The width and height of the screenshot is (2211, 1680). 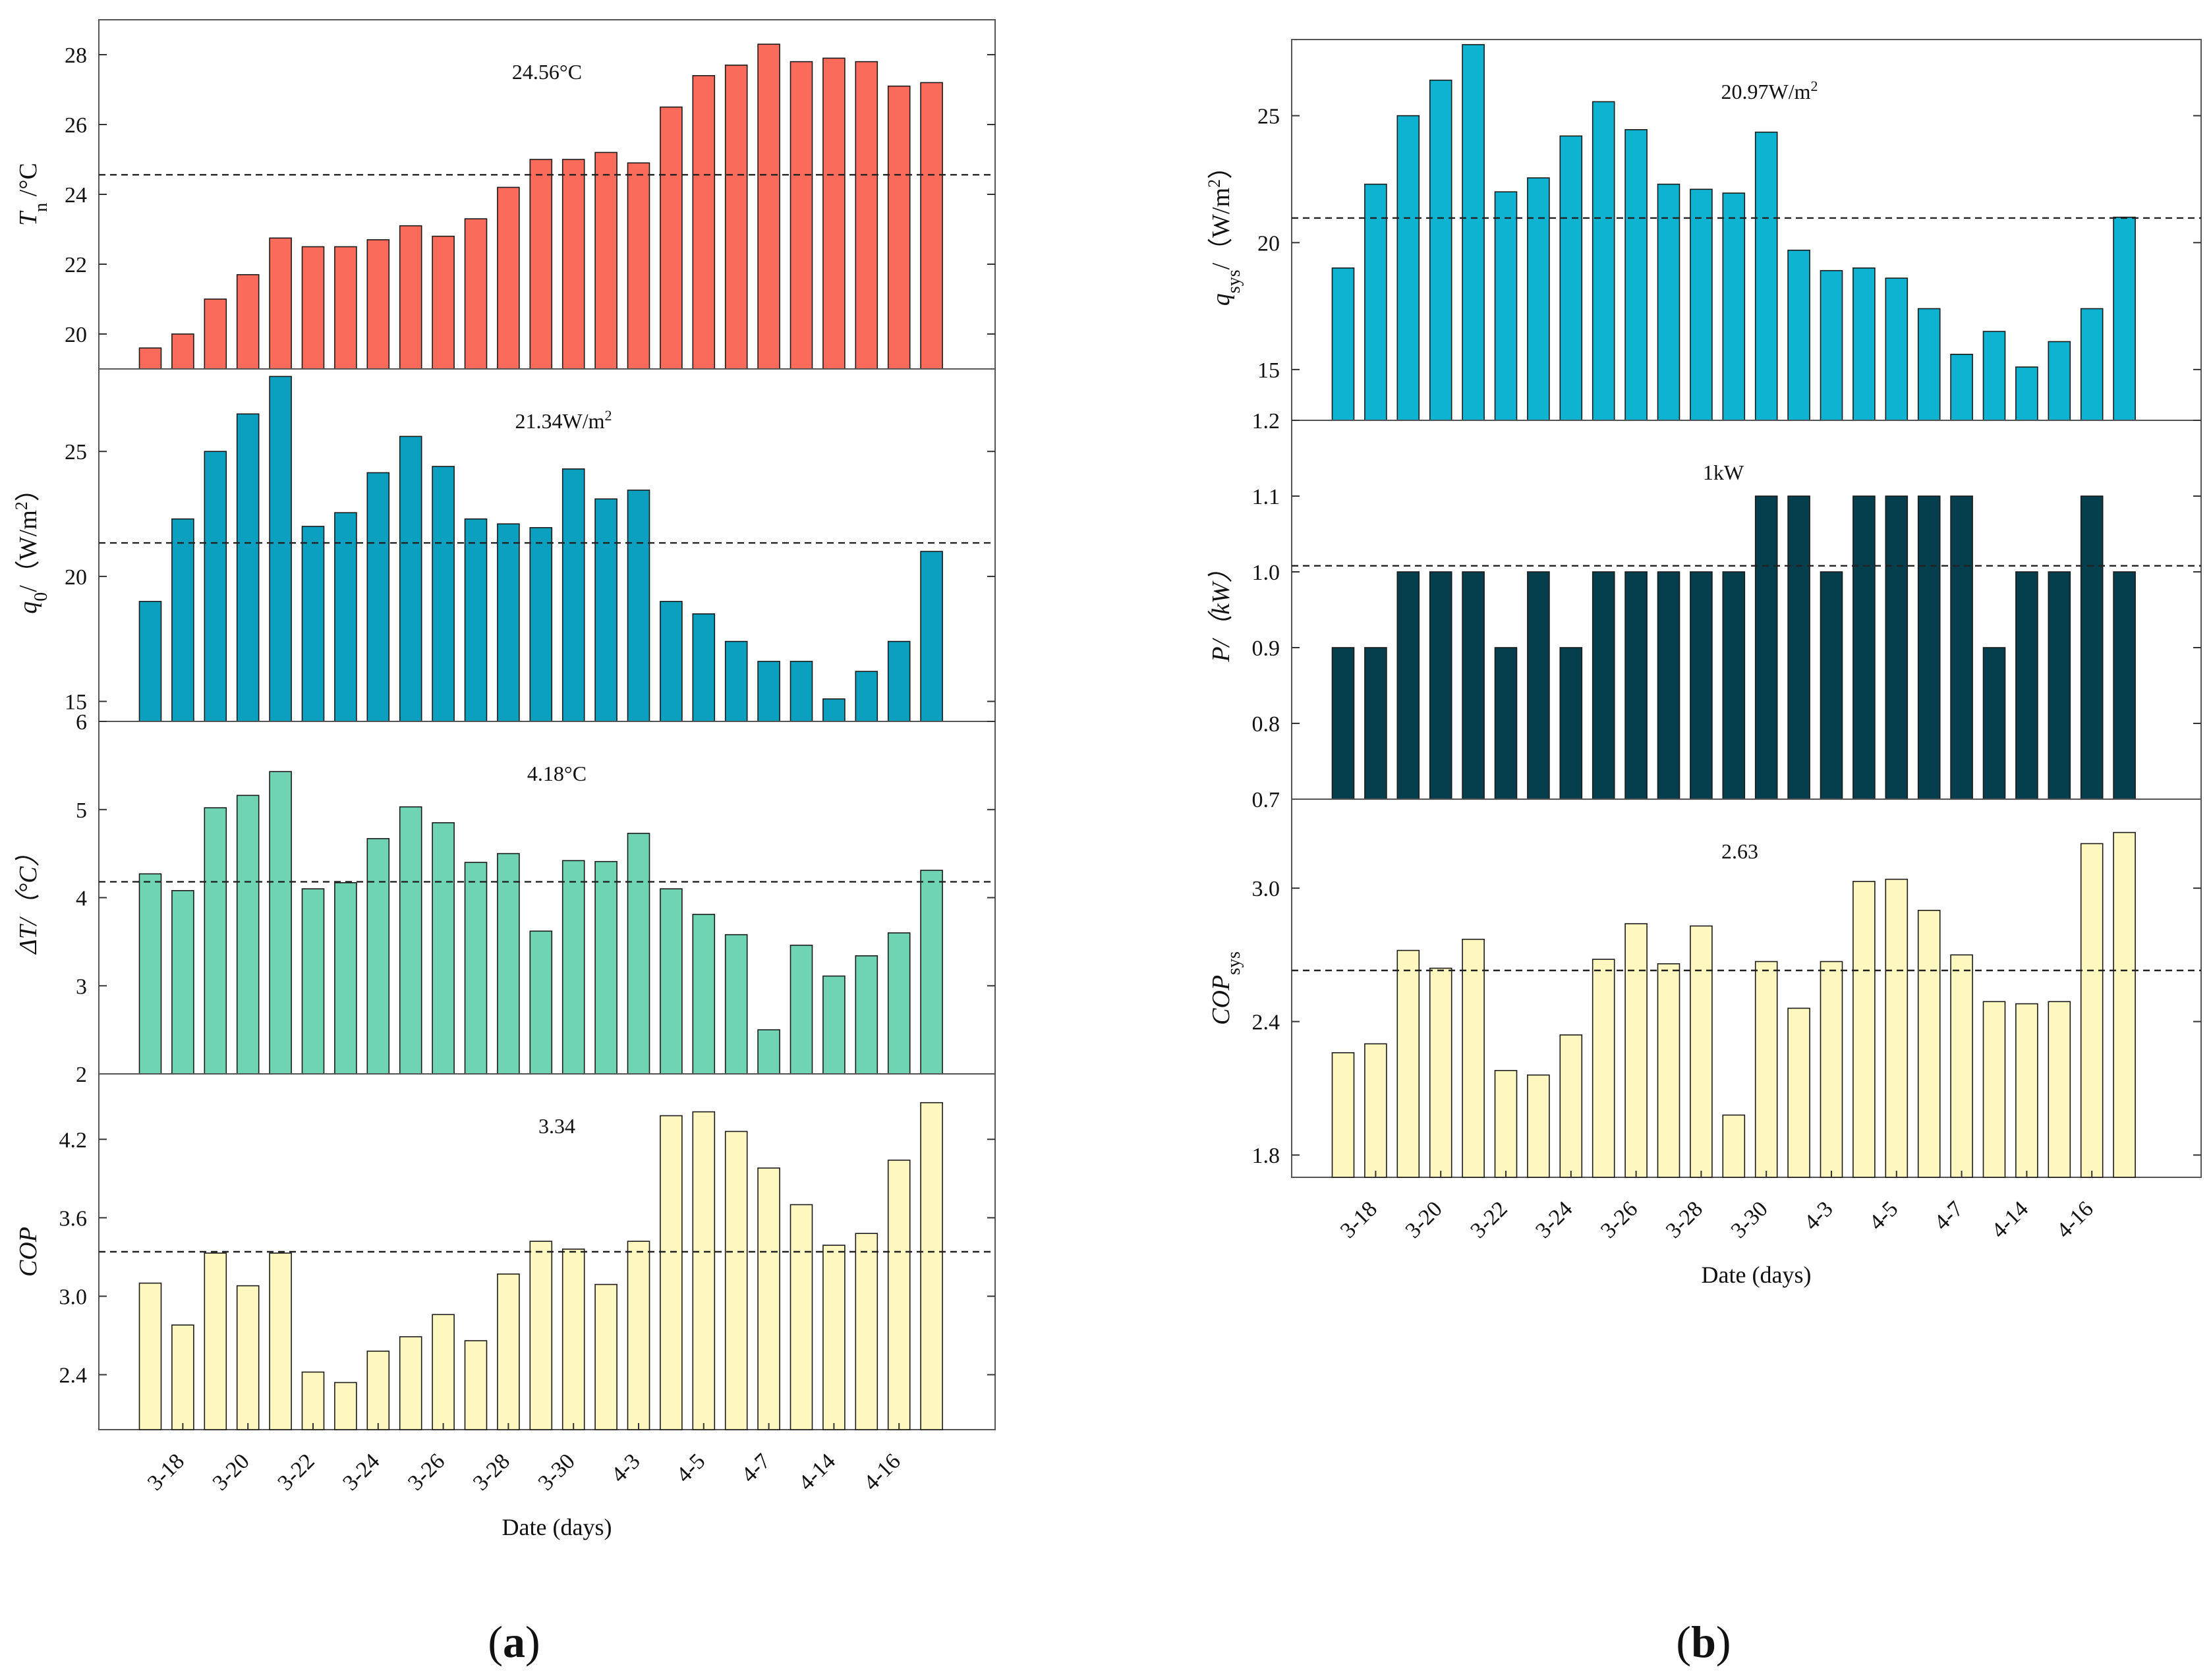 What do you see at coordinates (82, 810) in the screenshot?
I see `subplot-a-deltat-ytick-label: 5` at bounding box center [82, 810].